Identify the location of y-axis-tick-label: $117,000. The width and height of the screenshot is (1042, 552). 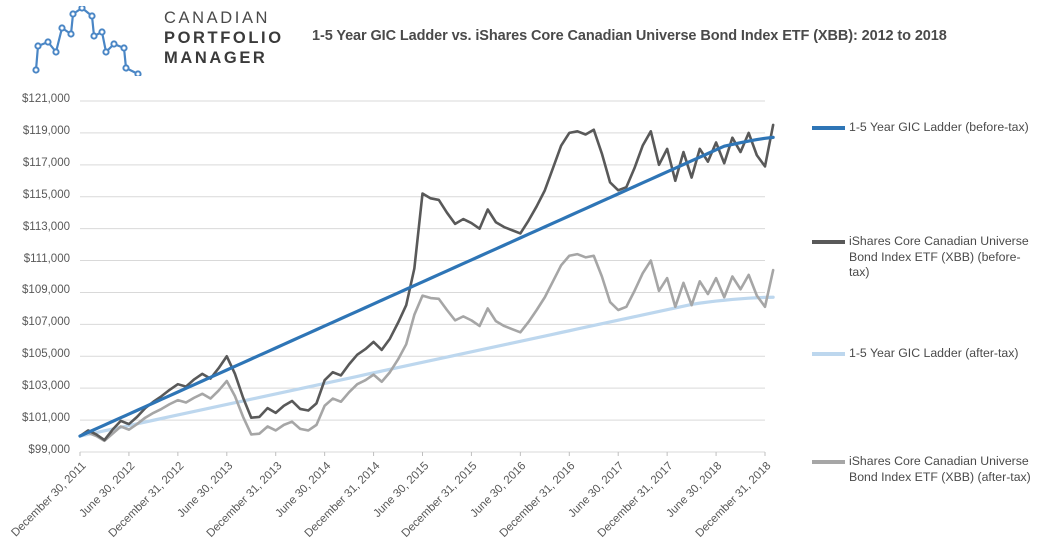
(46, 162).